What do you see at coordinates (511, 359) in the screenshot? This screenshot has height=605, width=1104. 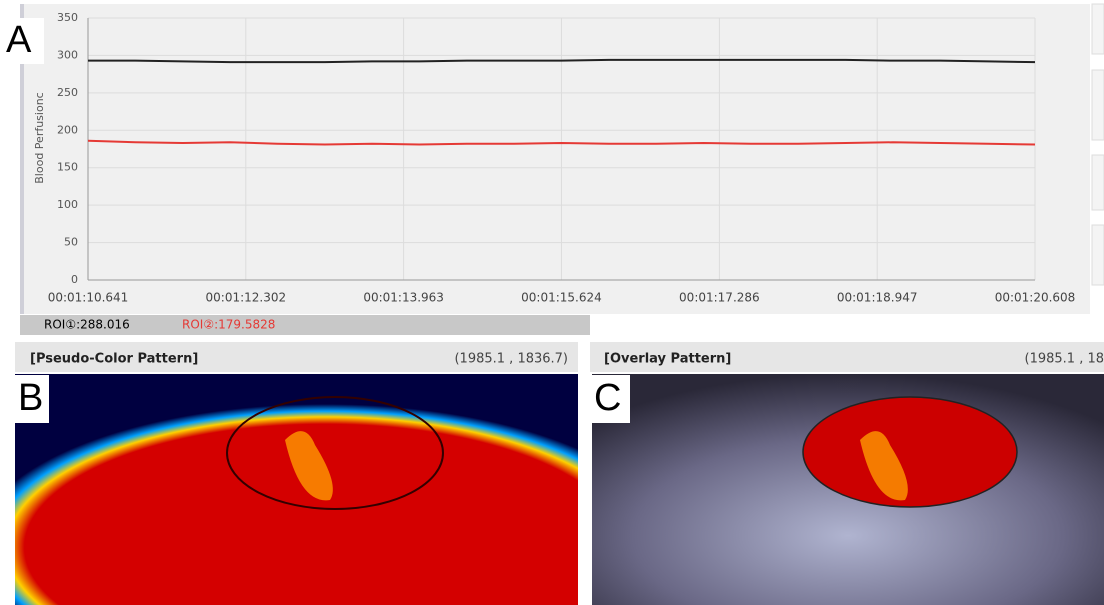 I see `b-coords: (1985.1 , 1836.7)` at bounding box center [511, 359].